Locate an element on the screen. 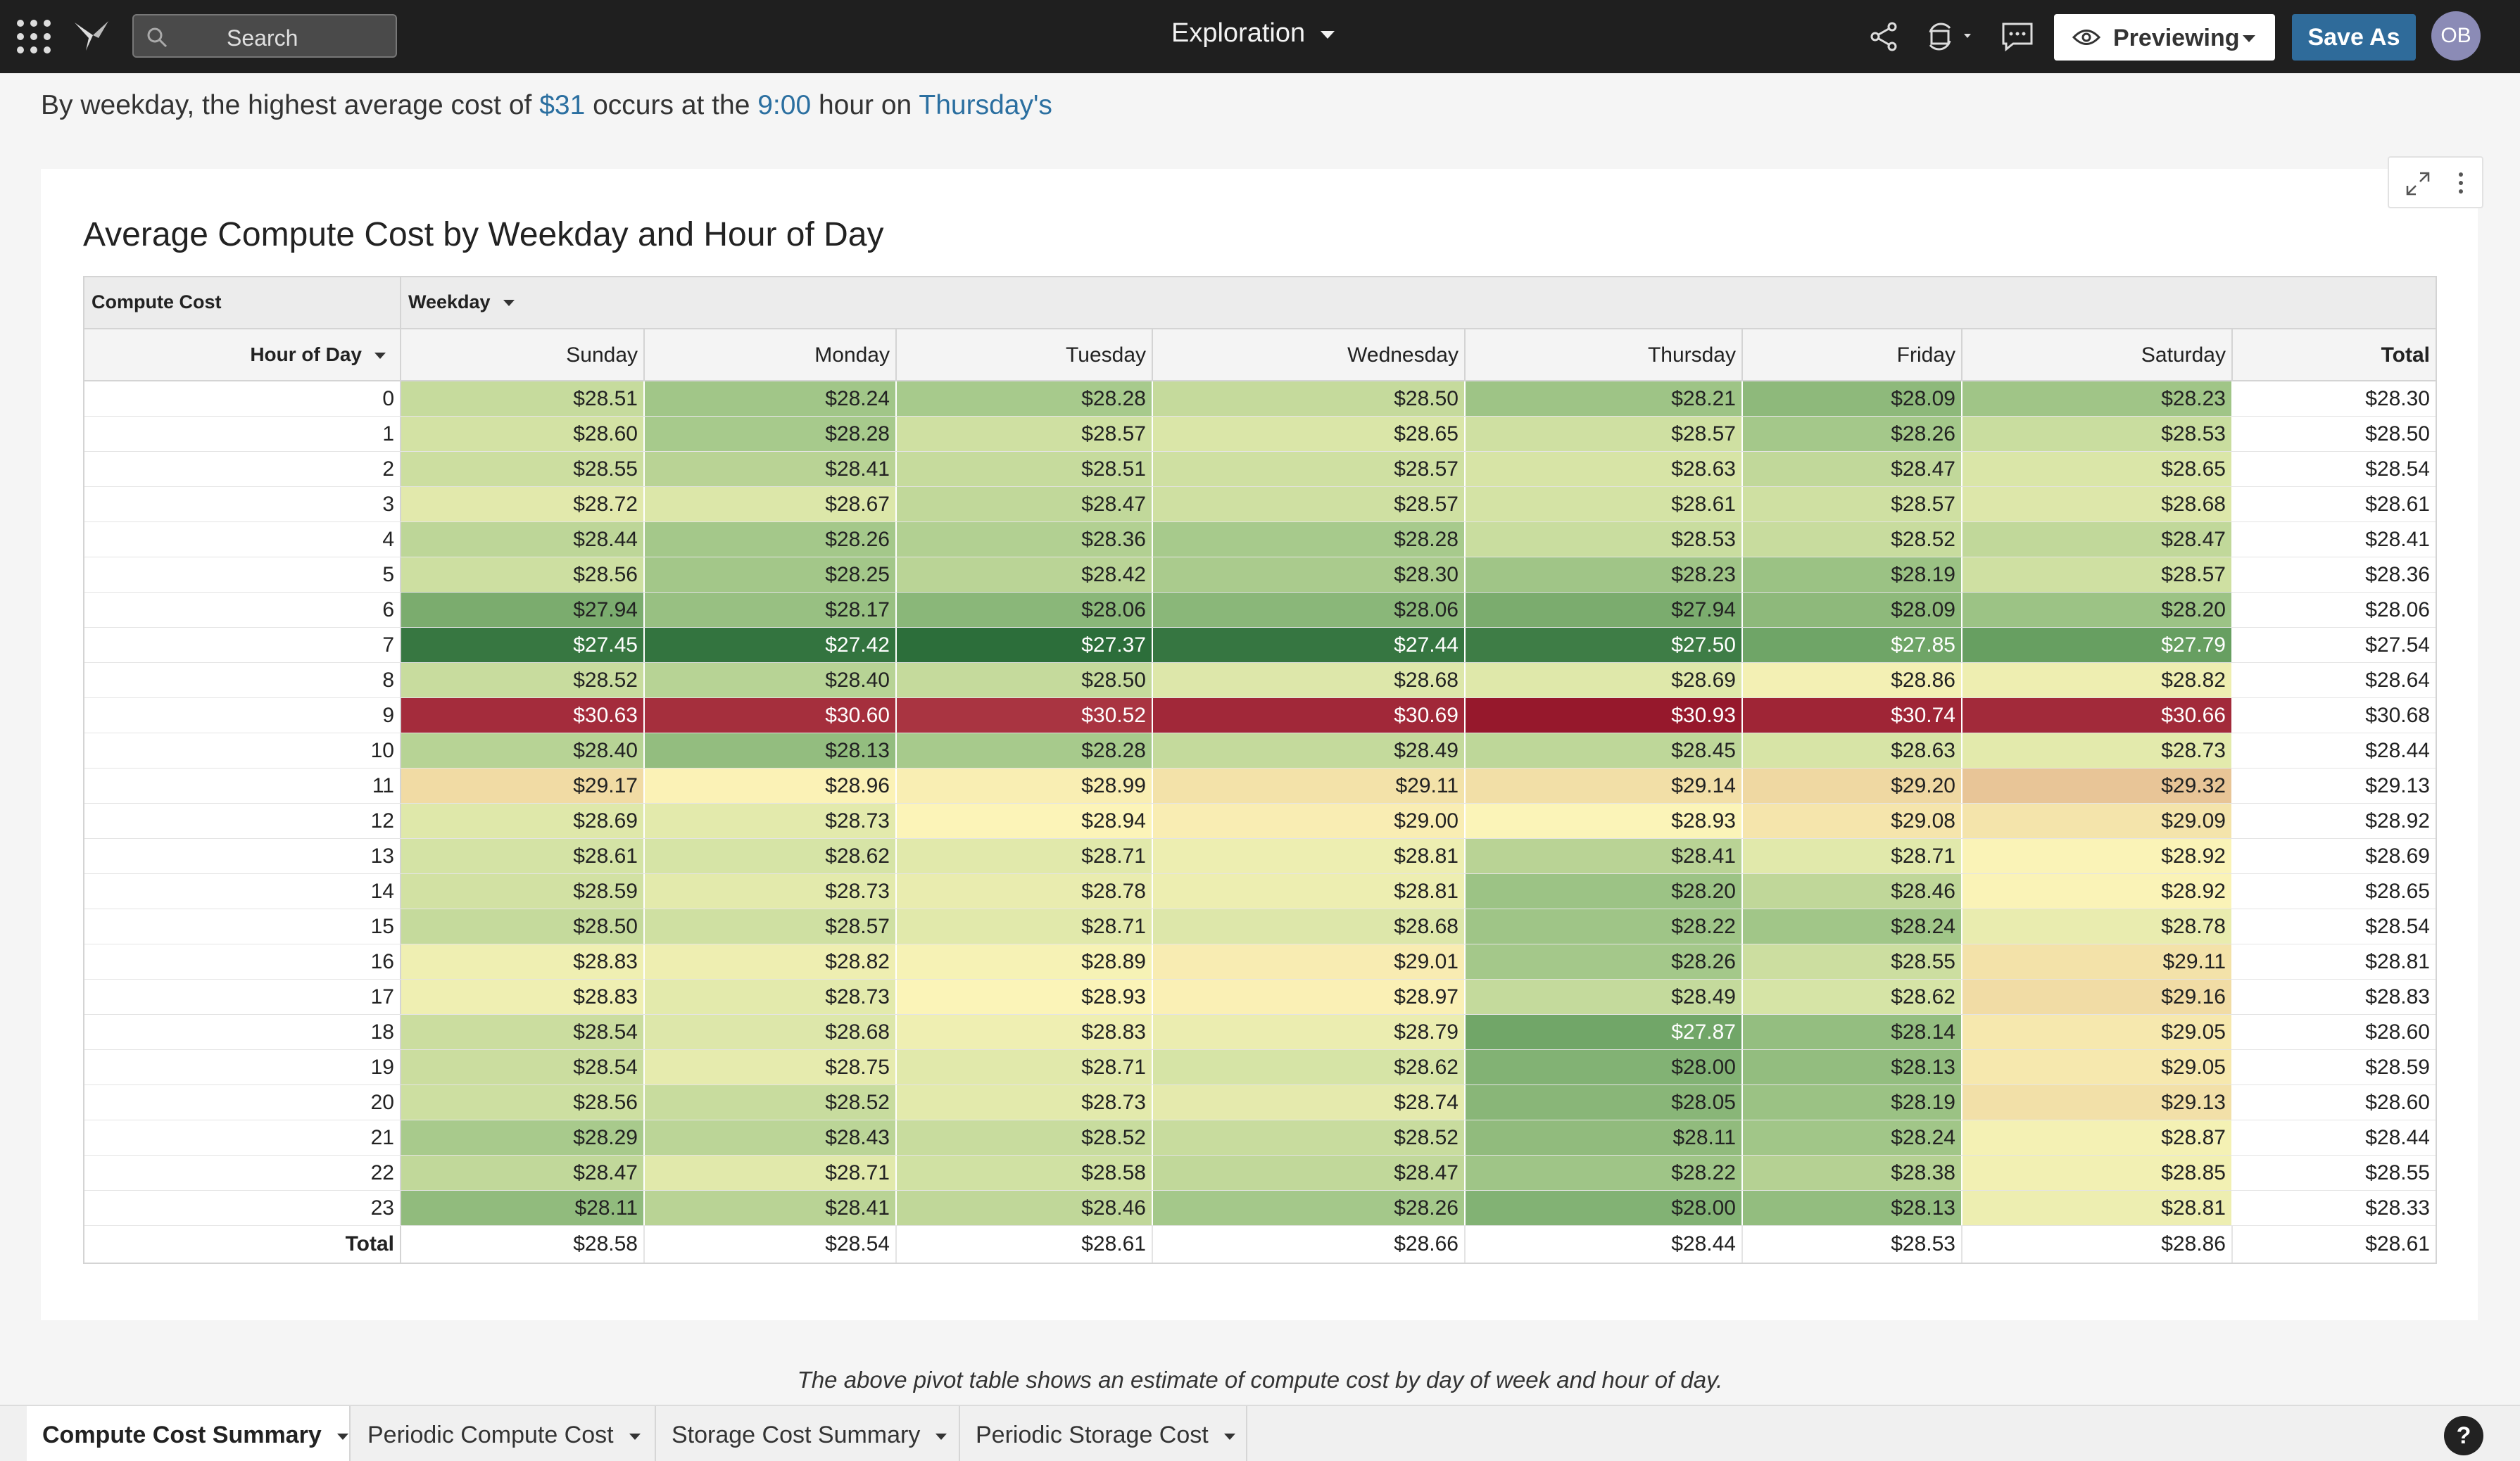 The height and width of the screenshot is (1461, 2520). tab-periodic-storage-cost: Periodic Storage Cost is located at coordinates (1103, 1433).